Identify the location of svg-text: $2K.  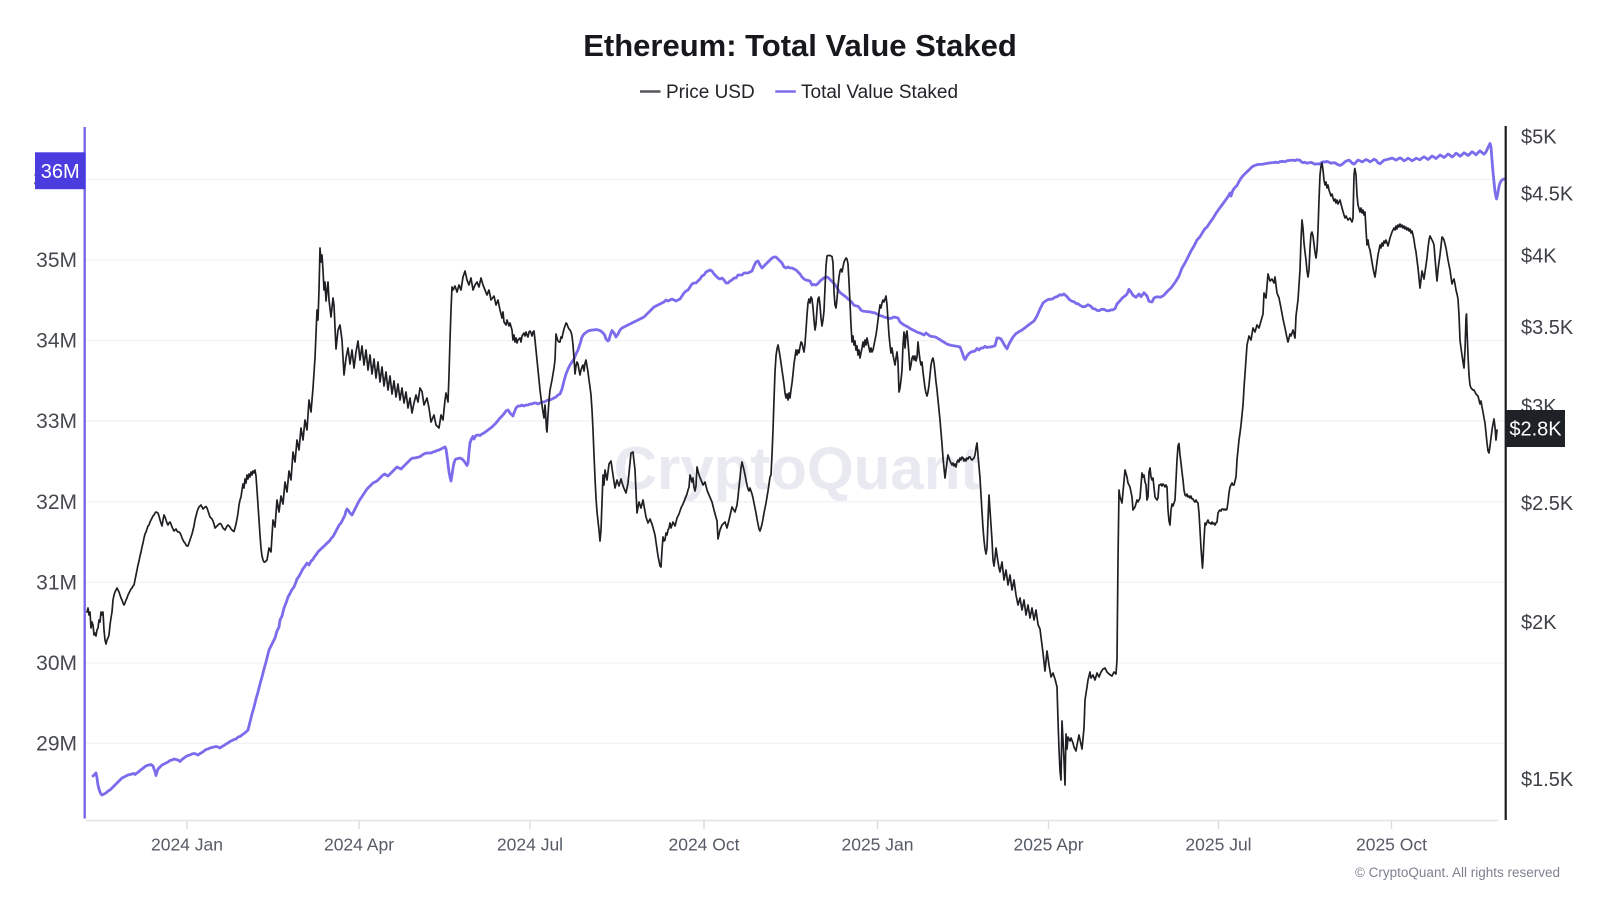
(1539, 623).